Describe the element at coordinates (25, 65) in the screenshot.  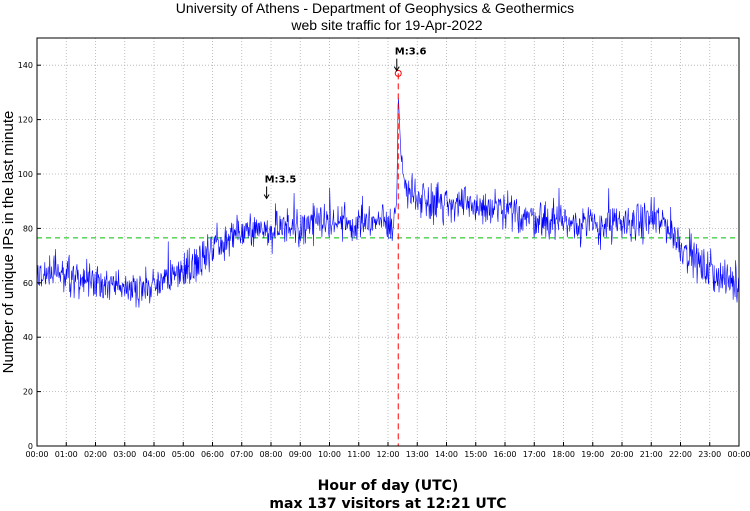
I see `y-tick-label: 140` at that location.